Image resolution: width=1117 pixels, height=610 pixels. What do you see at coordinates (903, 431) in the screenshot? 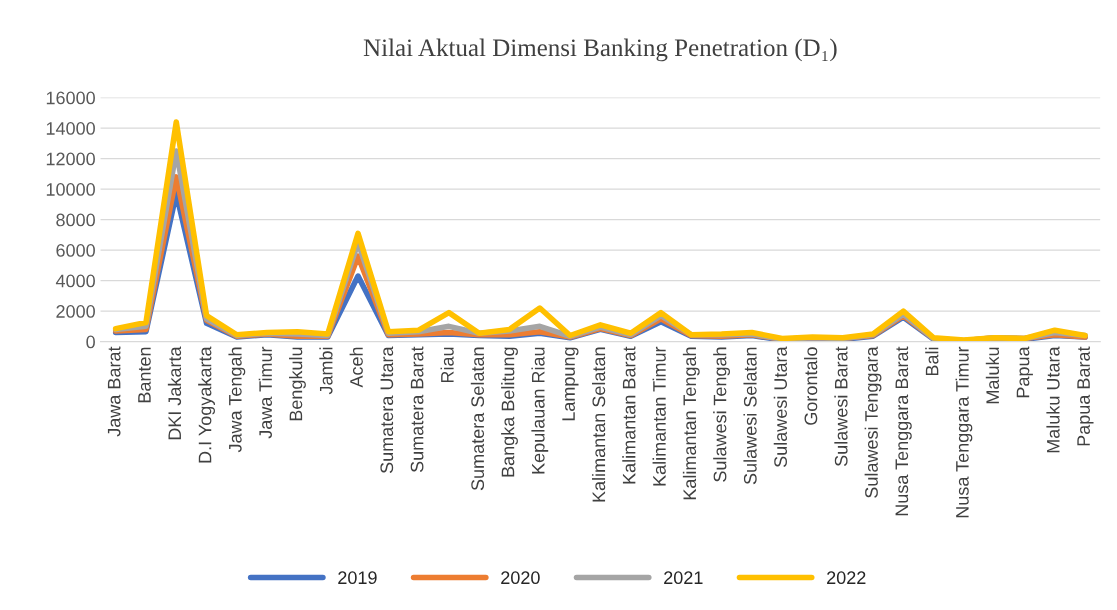
I see `x-tick-label: Nusa Tenggara Barat` at bounding box center [903, 431].